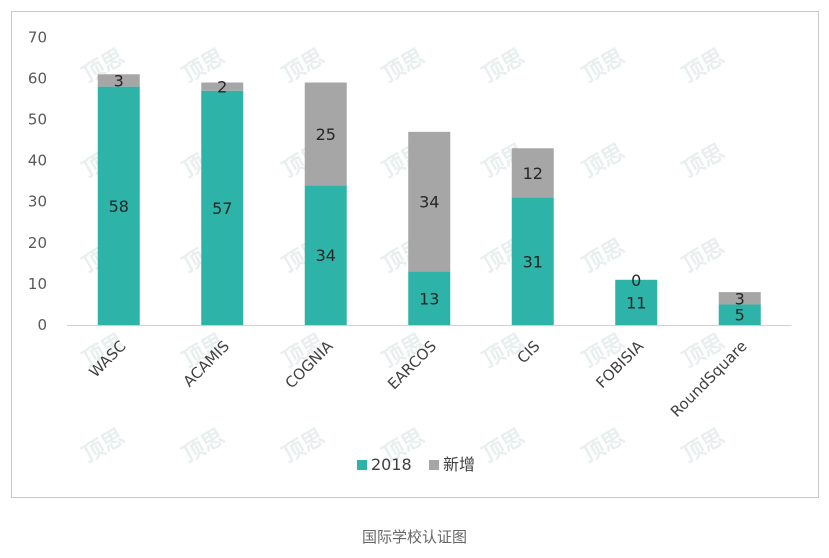  I want to click on bar-added-cognia, so click(325, 134).